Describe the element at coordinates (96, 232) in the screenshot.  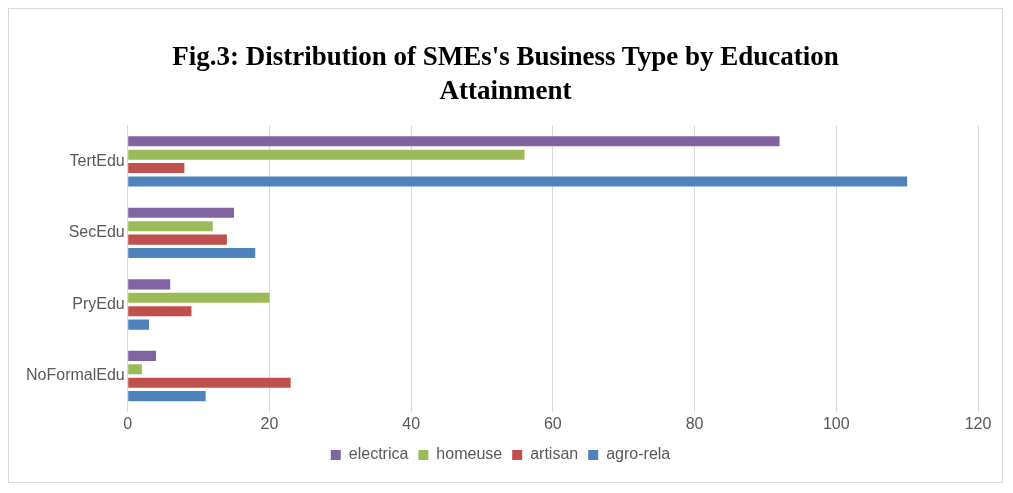
I see `y-tick-label: SecEdu` at that location.